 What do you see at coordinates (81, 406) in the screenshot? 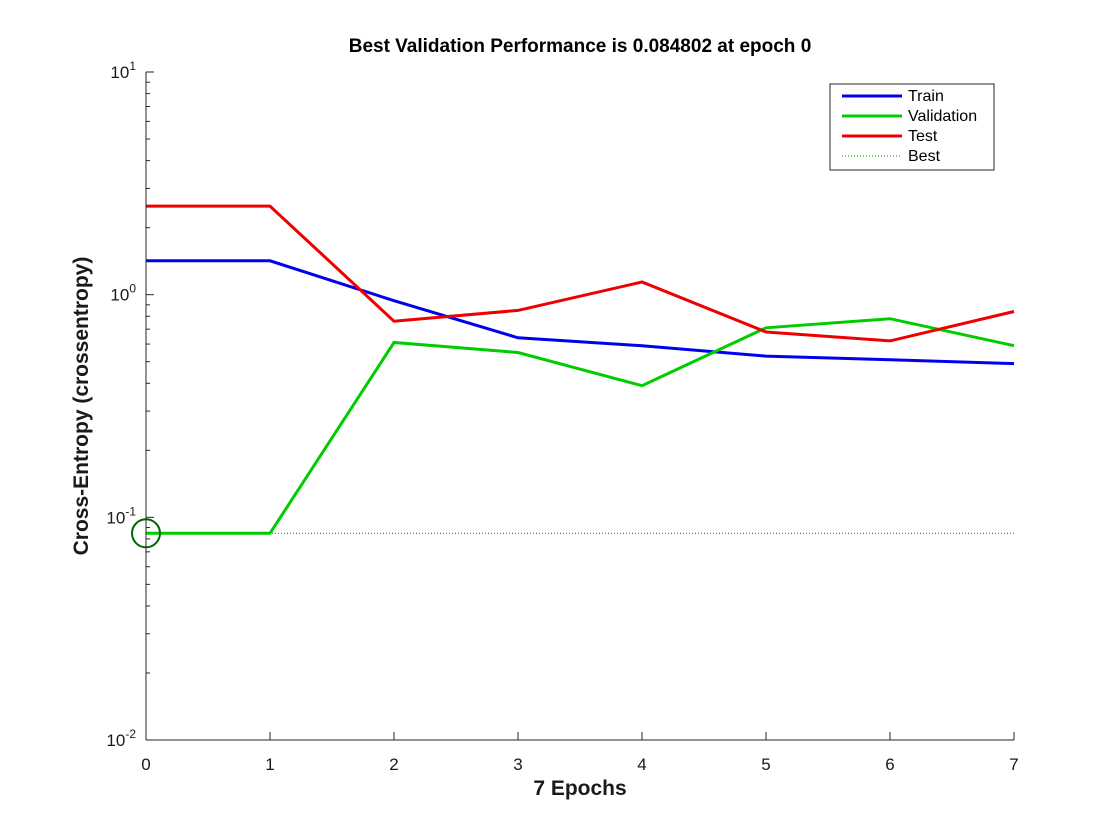
I see `y-axis-label: Cross-Entropy (crossentropy)` at bounding box center [81, 406].